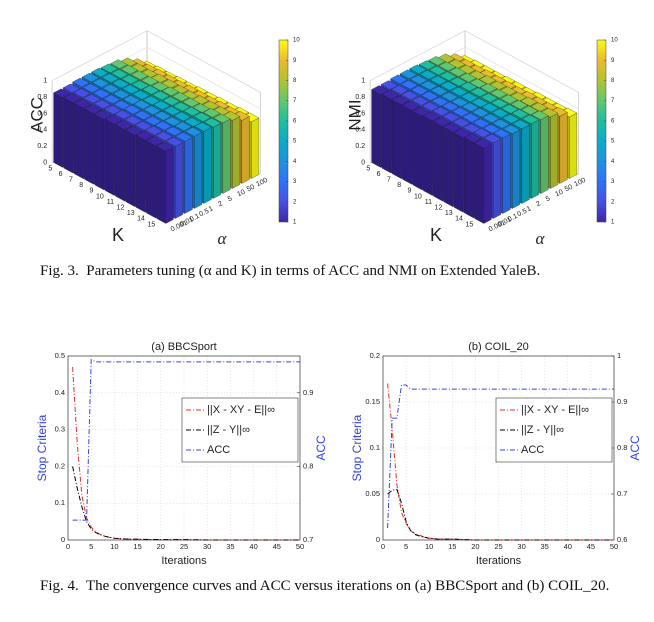 This screenshot has height=622, width=654. What do you see at coordinates (230, 546) in the screenshot?
I see `x-tick-label: 35` at bounding box center [230, 546].